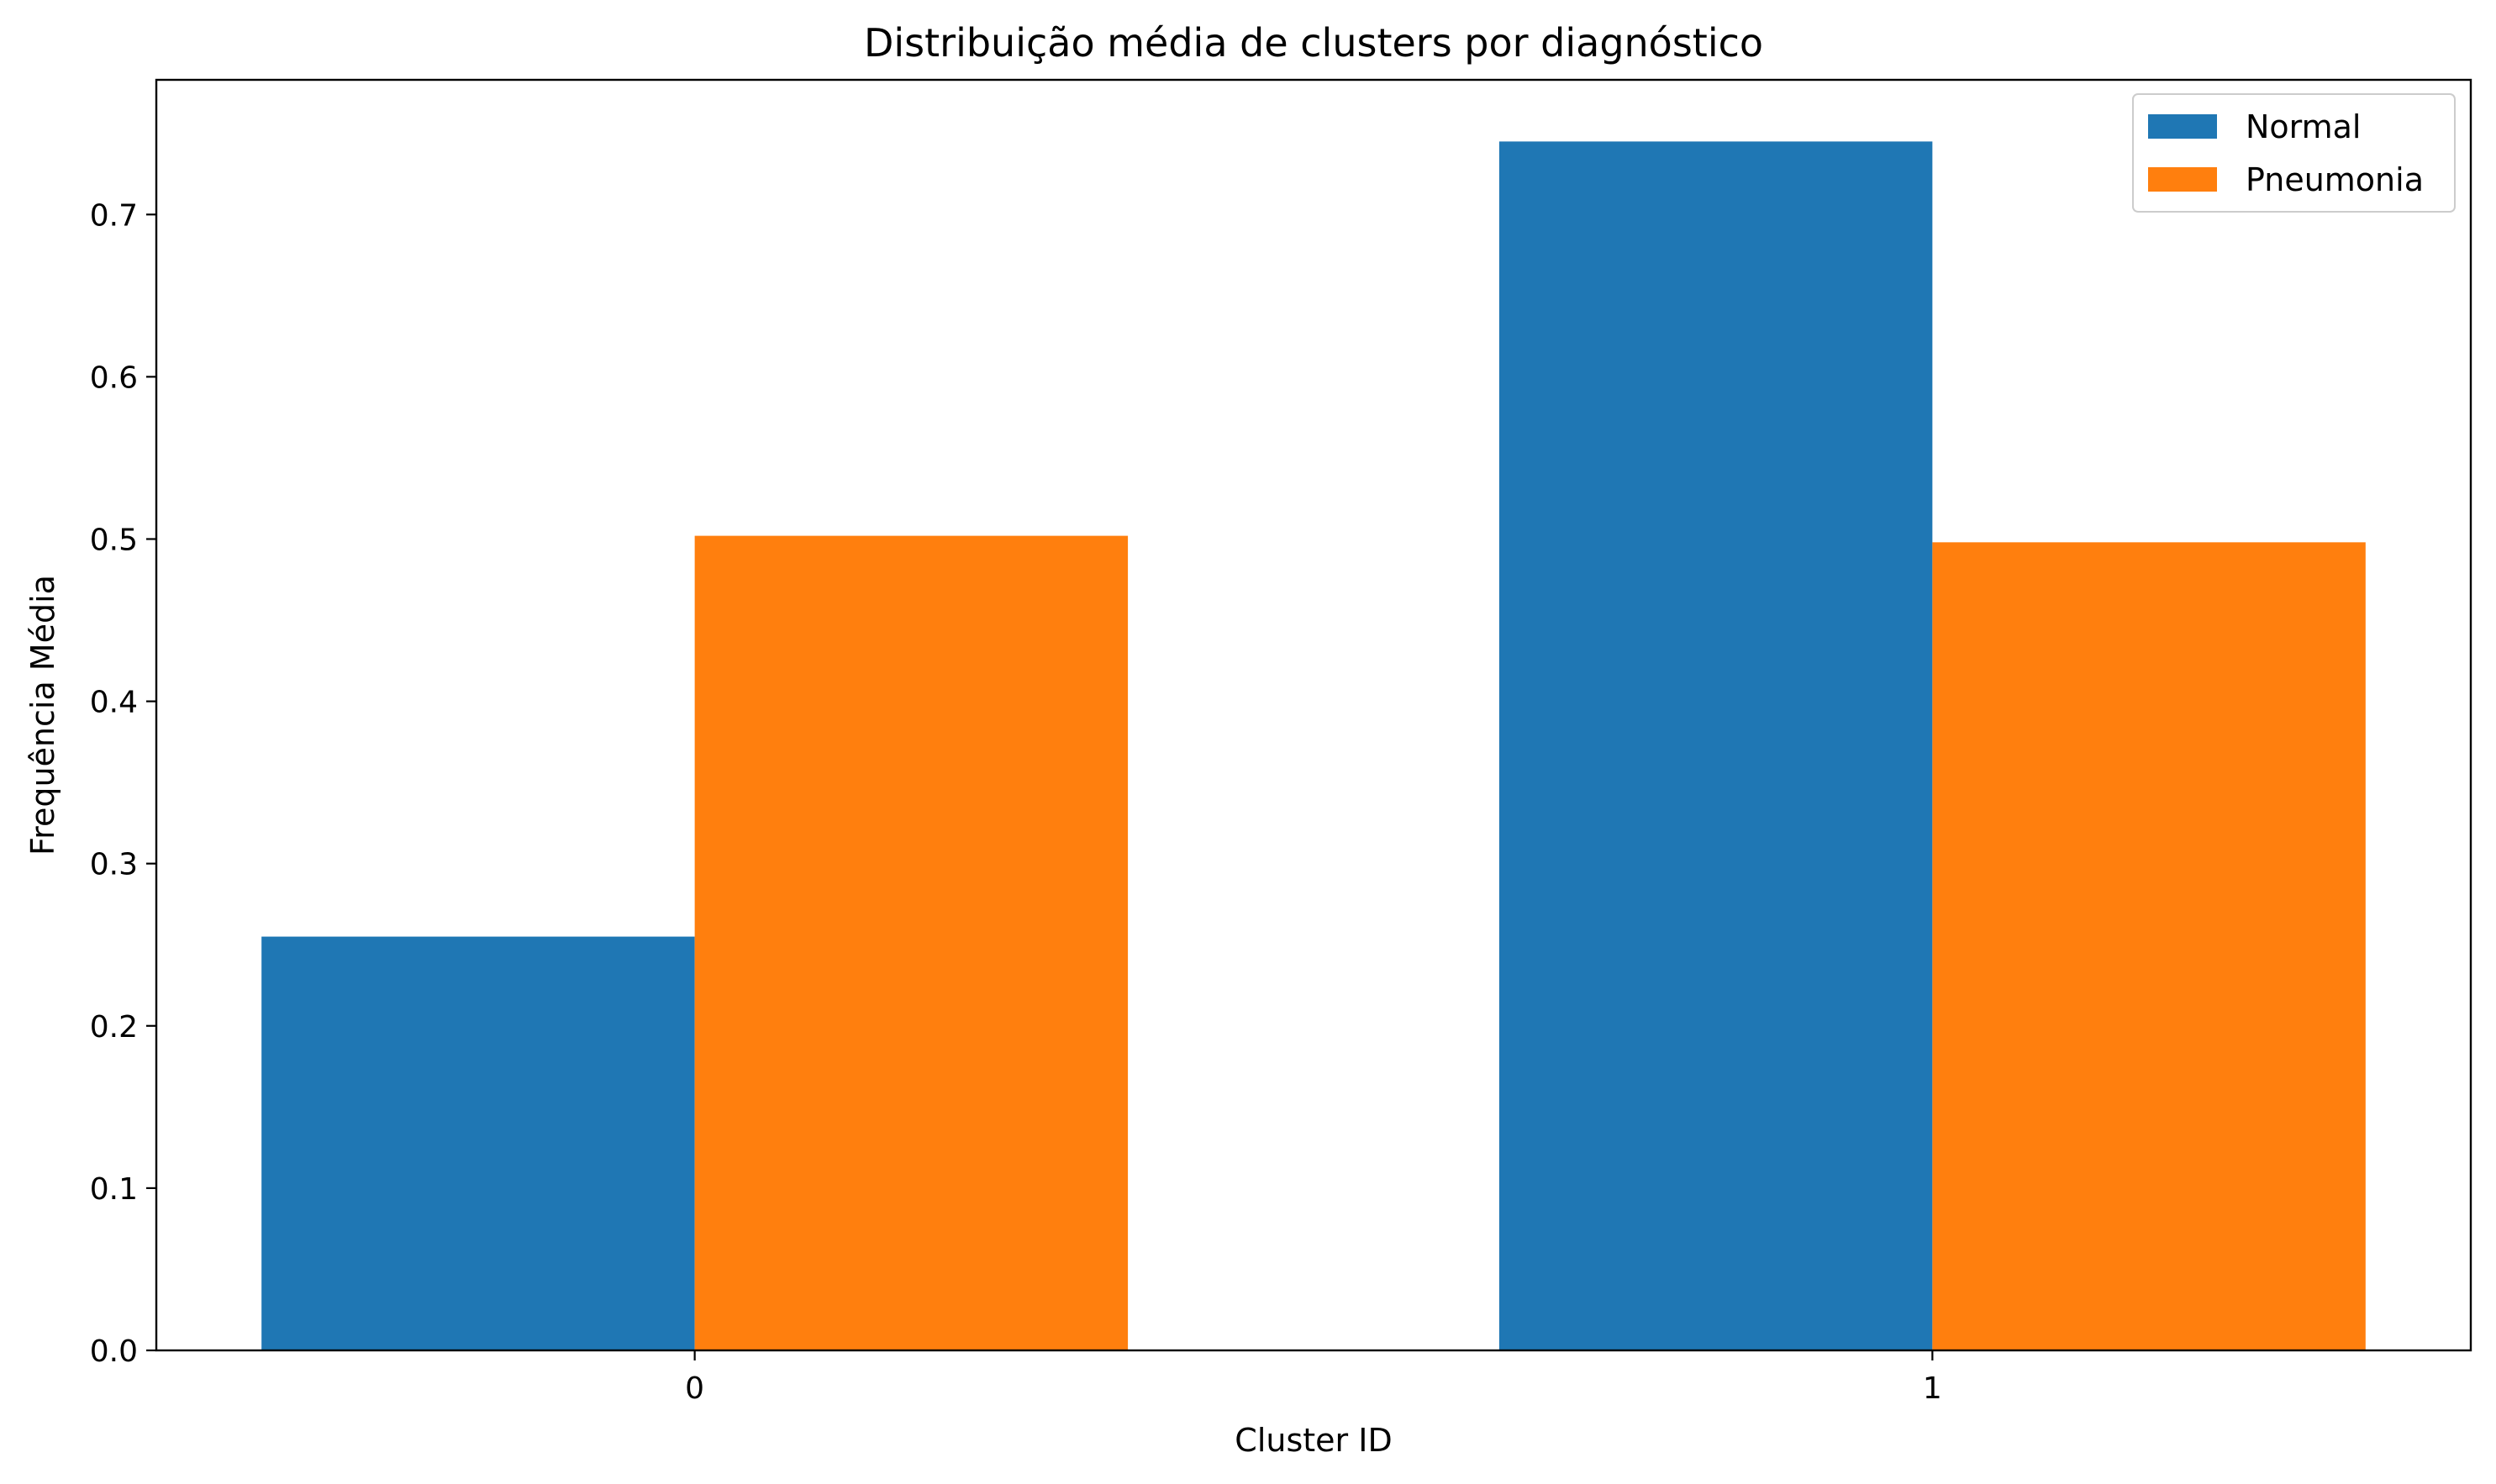 The height and width of the screenshot is (1484, 2496). Describe the element at coordinates (114, 216) in the screenshot. I see `y-tick-label: 0.7` at that location.